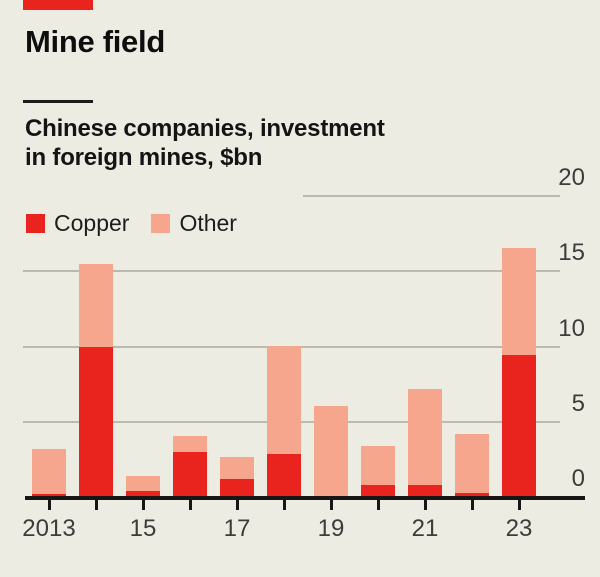 This screenshot has height=577, width=600. Describe the element at coordinates (190, 474) in the screenshot. I see `bar-segment-copper-2016` at that location.